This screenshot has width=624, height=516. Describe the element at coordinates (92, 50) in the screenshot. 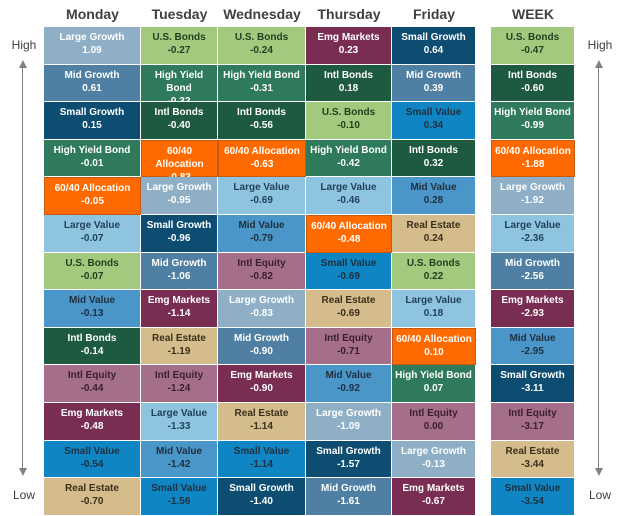

I see `cell-return-value: 1.09` at that location.